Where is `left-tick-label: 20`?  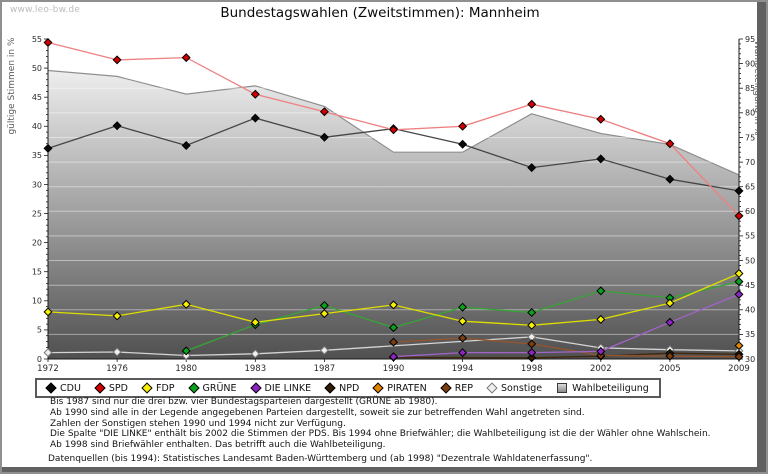 left-tick-label: 20 is located at coordinates (37, 242).